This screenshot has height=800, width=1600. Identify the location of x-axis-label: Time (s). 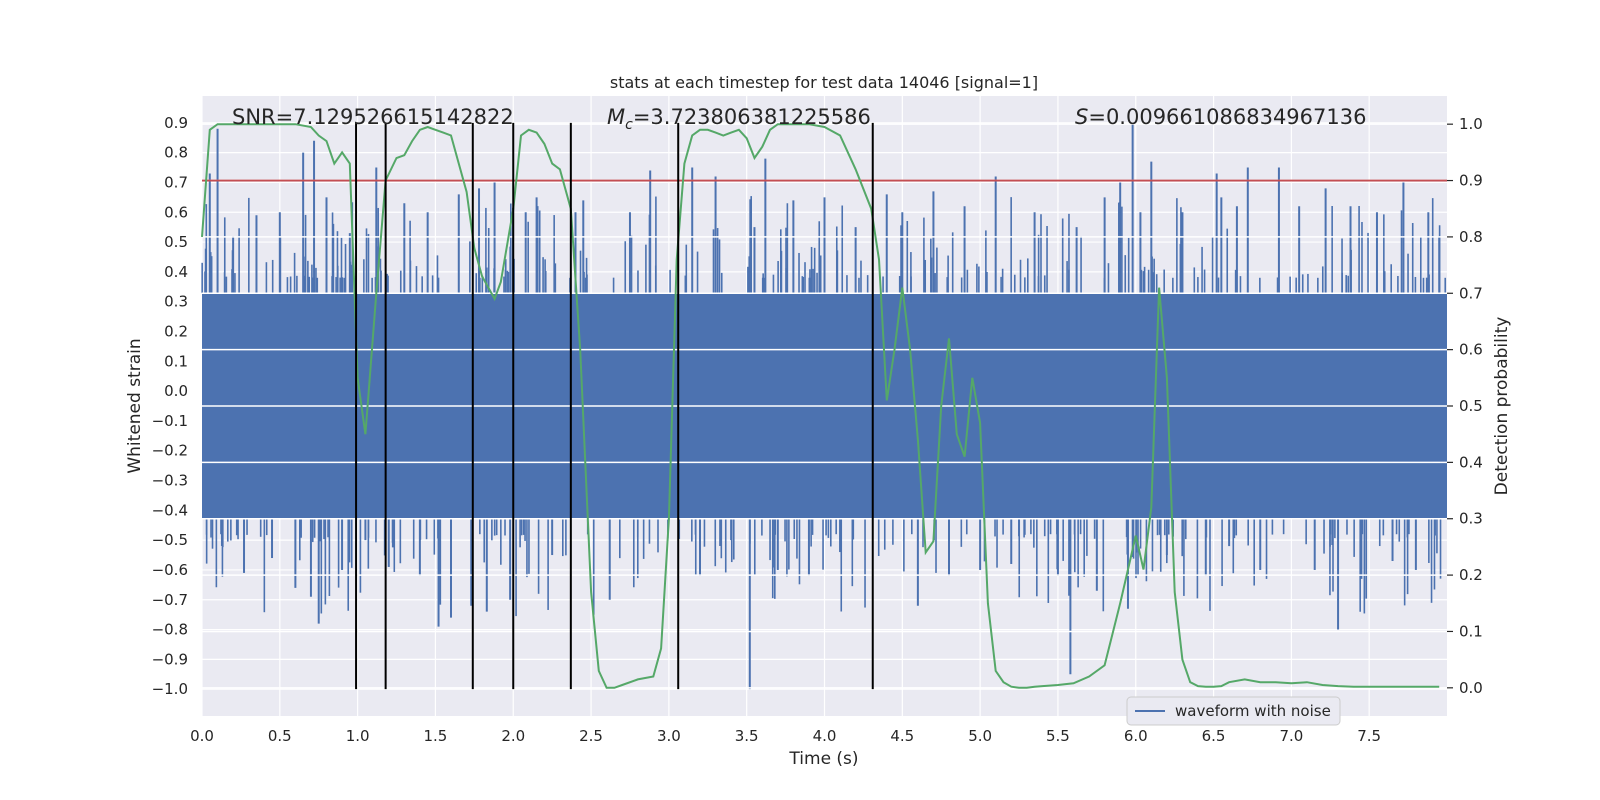
(823, 759).